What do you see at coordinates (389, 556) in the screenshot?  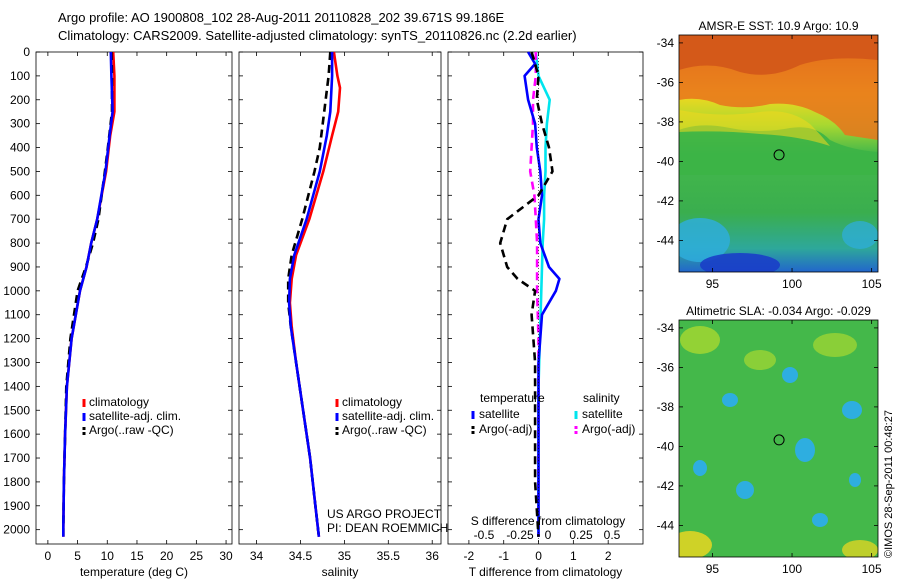 I see `salinity-x-tick-label: 35.5` at bounding box center [389, 556].